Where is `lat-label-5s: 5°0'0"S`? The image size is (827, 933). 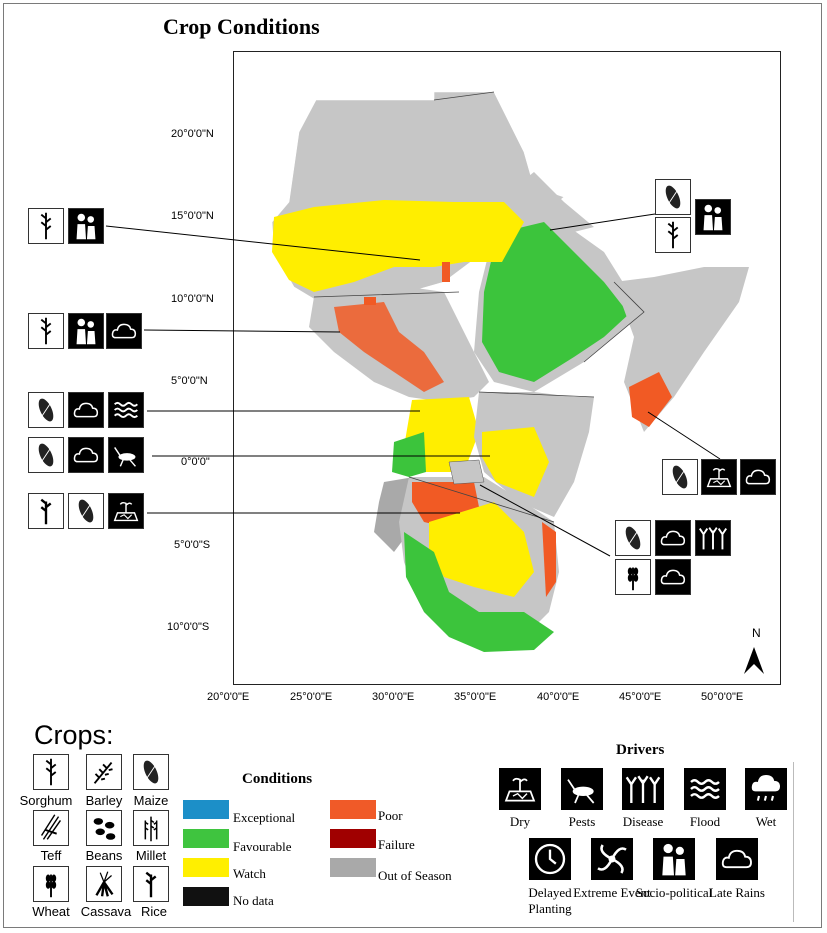 lat-label-5s: 5°0'0"S is located at coordinates (192, 545).